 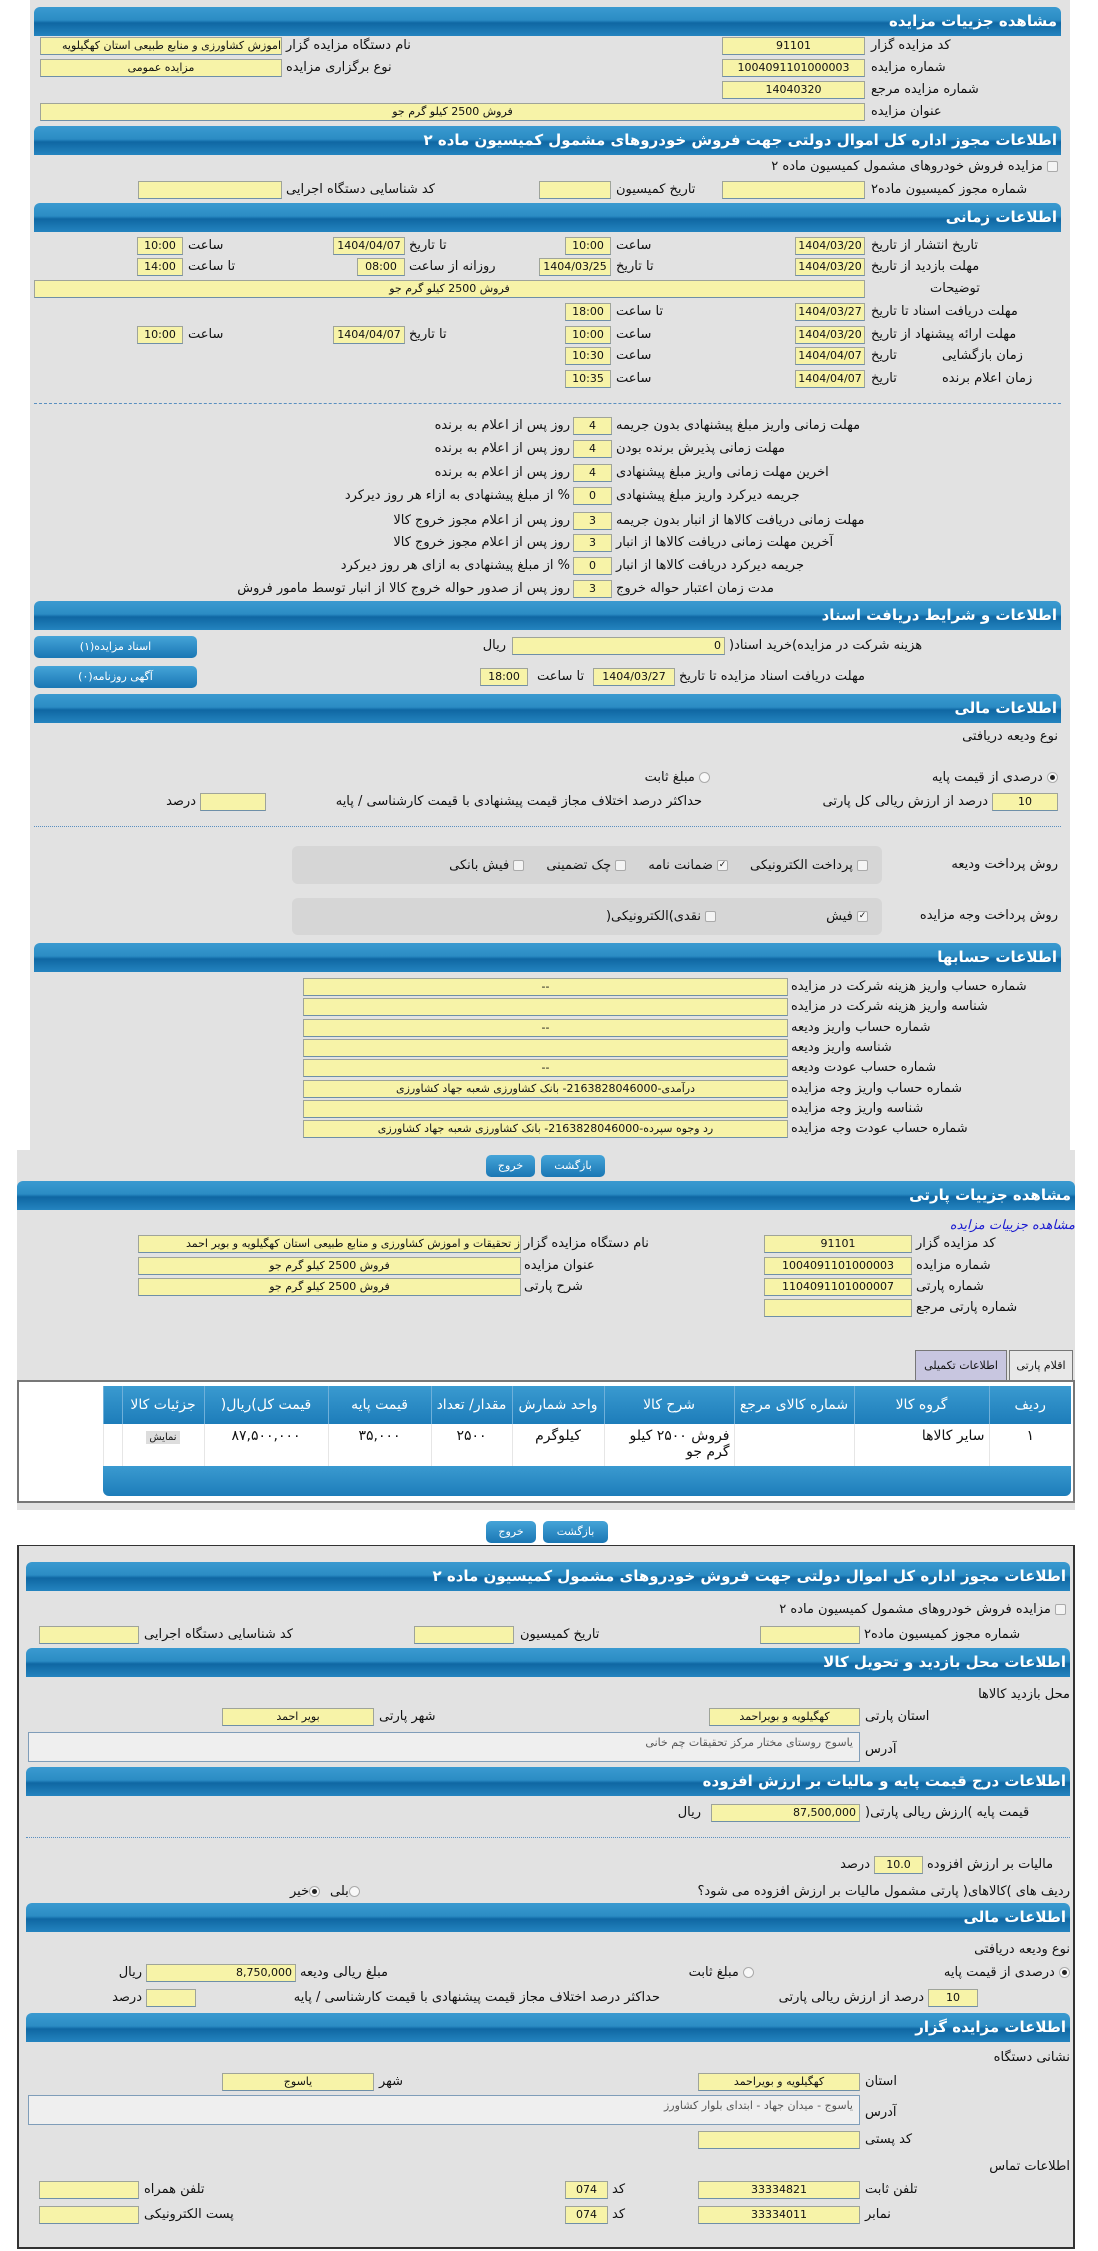 What do you see at coordinates (298, 1717) in the screenshot?
I see `lot-city-field: بویر احمد` at bounding box center [298, 1717].